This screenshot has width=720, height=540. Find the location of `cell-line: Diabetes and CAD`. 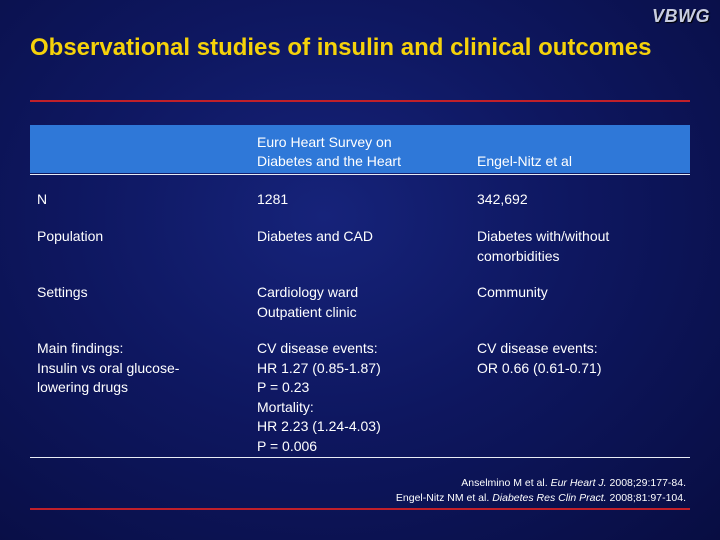

cell-line: Diabetes and CAD is located at coordinates (315, 236).